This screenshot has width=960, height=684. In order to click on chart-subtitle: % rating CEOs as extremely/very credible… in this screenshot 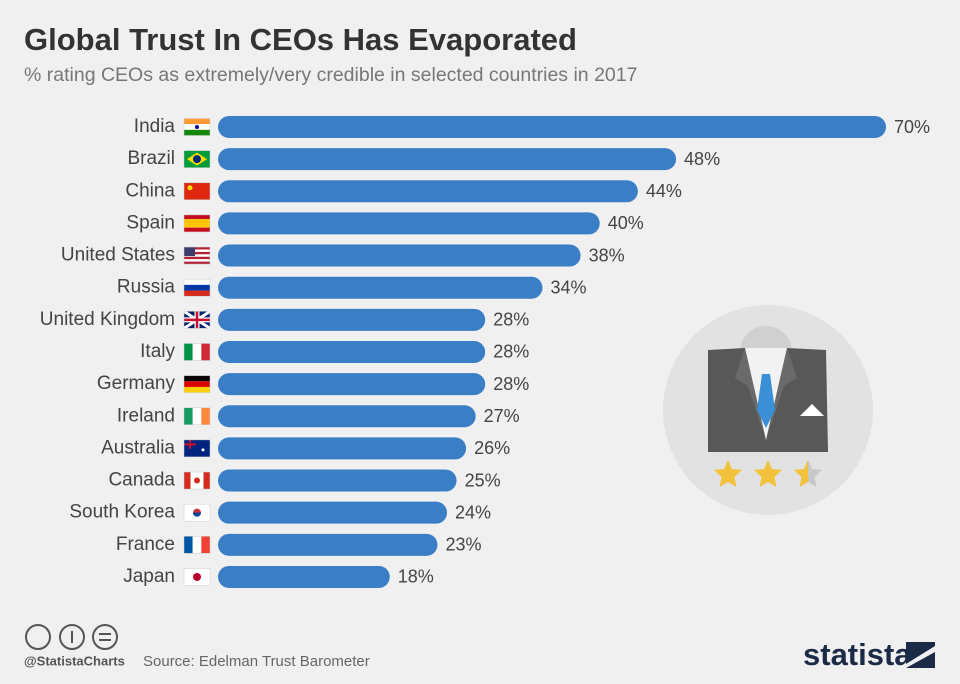, I will do `click(330, 75)`.